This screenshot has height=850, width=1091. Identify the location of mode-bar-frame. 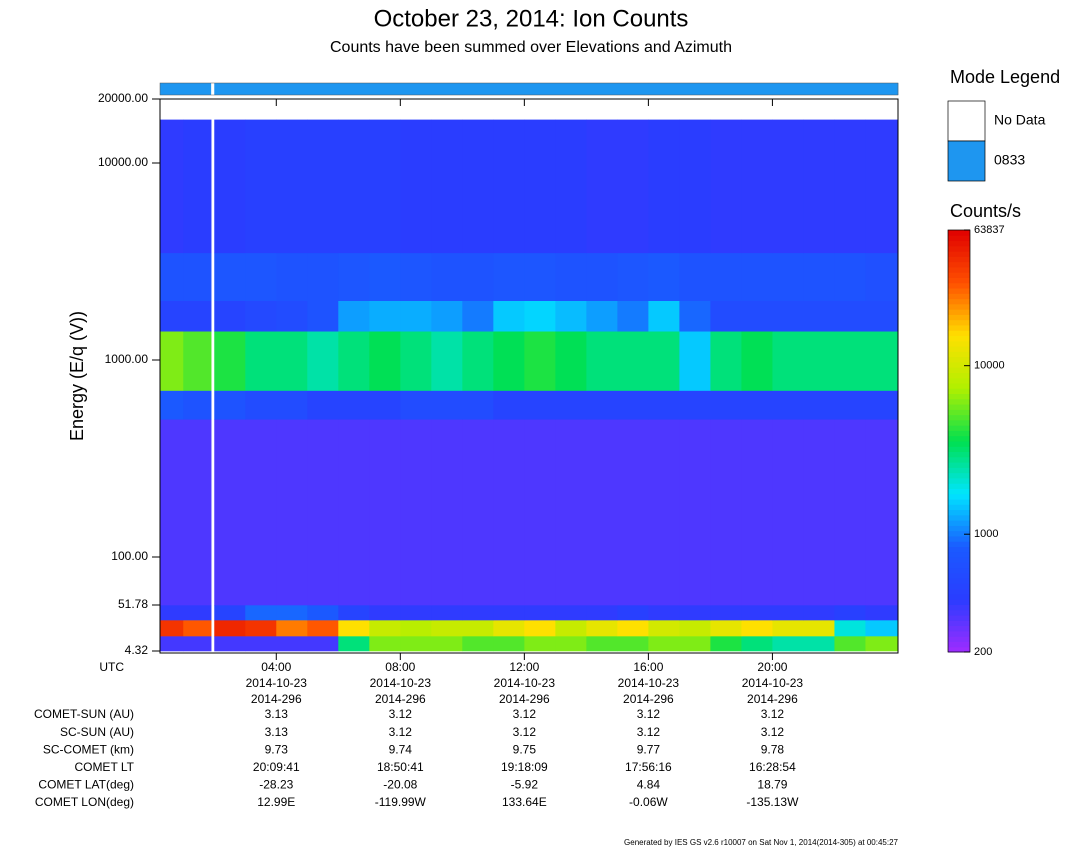
(529, 89).